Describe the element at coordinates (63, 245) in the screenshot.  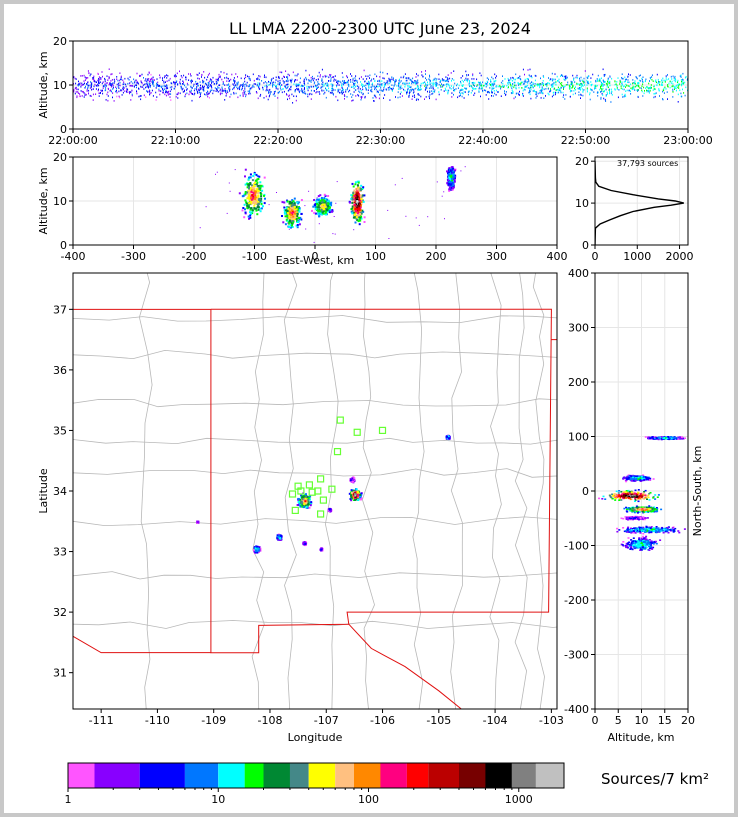
I see `ew-ytick-label: 0` at that location.